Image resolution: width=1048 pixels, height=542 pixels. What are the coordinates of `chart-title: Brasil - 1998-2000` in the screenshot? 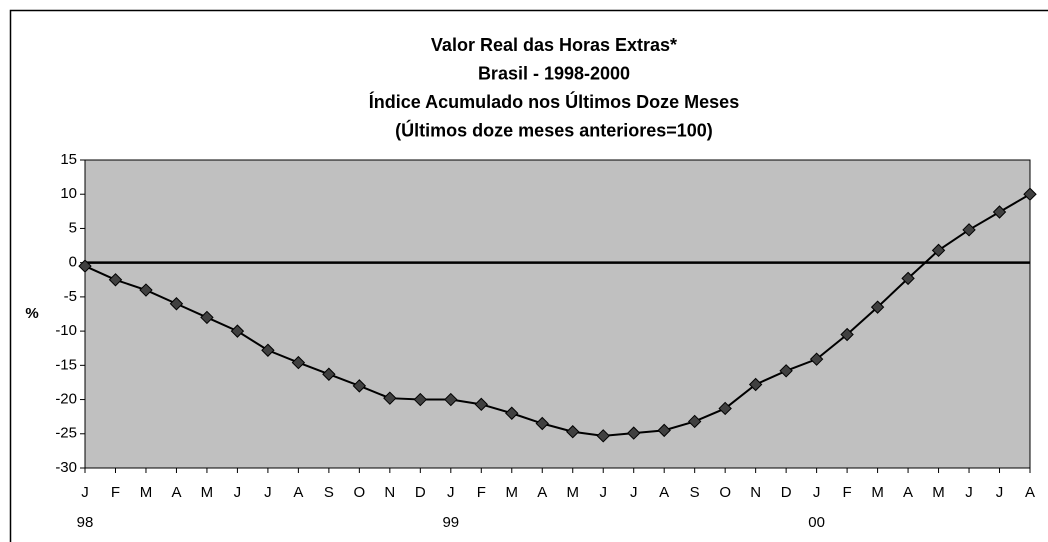 It's located at (554, 73).